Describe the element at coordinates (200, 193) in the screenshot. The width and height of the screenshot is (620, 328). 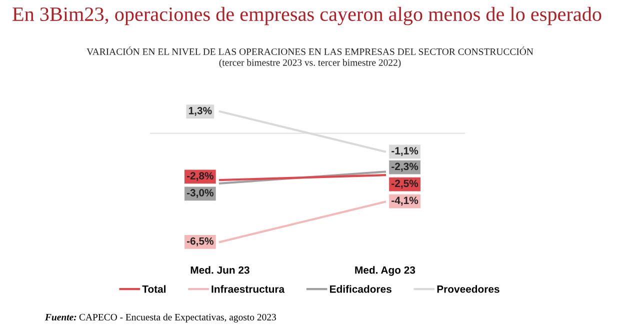
I see `data-label: -3,0%` at that location.